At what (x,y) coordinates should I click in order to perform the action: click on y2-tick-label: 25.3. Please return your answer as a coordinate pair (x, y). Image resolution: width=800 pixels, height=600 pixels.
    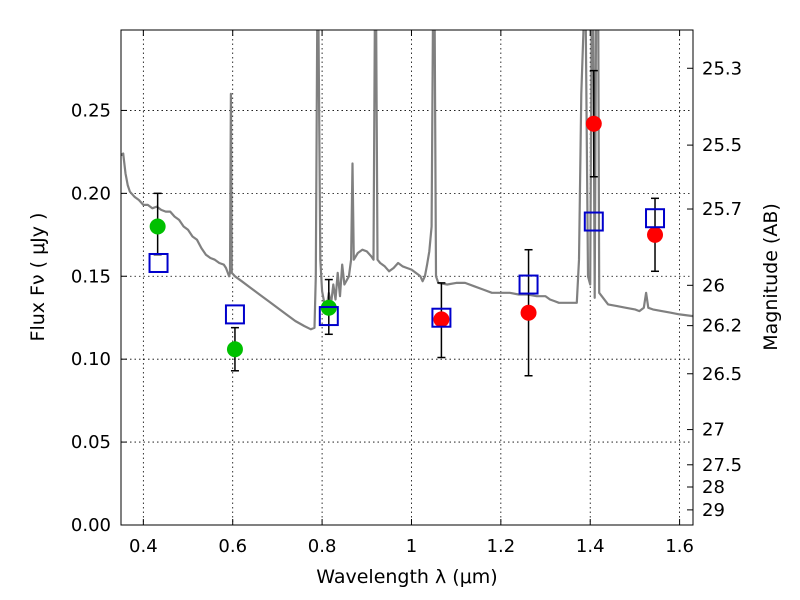
    Looking at the image, I should click on (722, 68).